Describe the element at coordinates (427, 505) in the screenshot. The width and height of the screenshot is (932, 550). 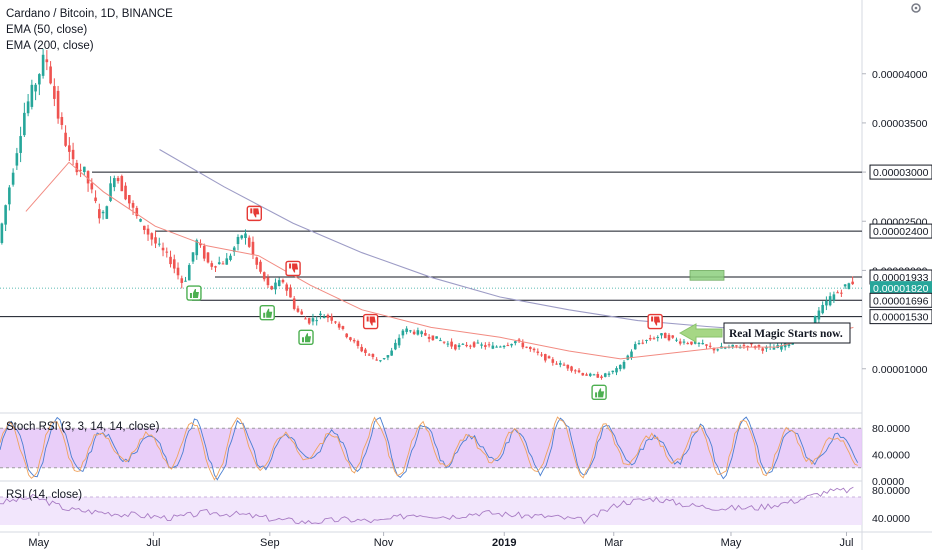
I see `rsi-line` at that location.